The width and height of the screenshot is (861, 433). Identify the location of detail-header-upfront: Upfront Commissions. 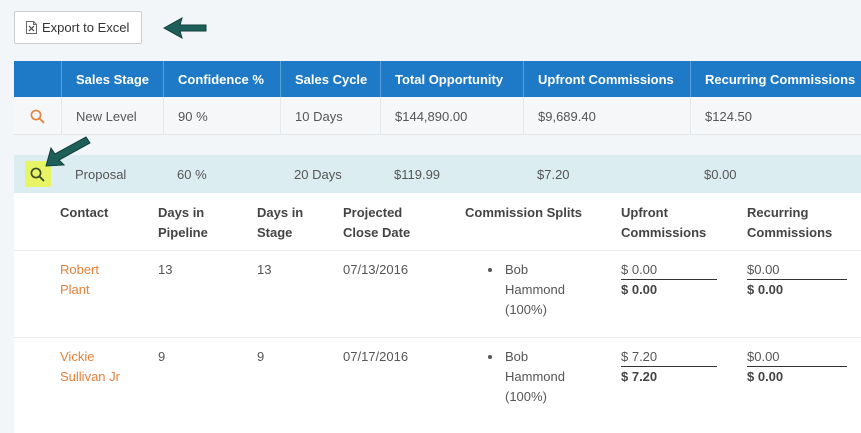
(664, 222).